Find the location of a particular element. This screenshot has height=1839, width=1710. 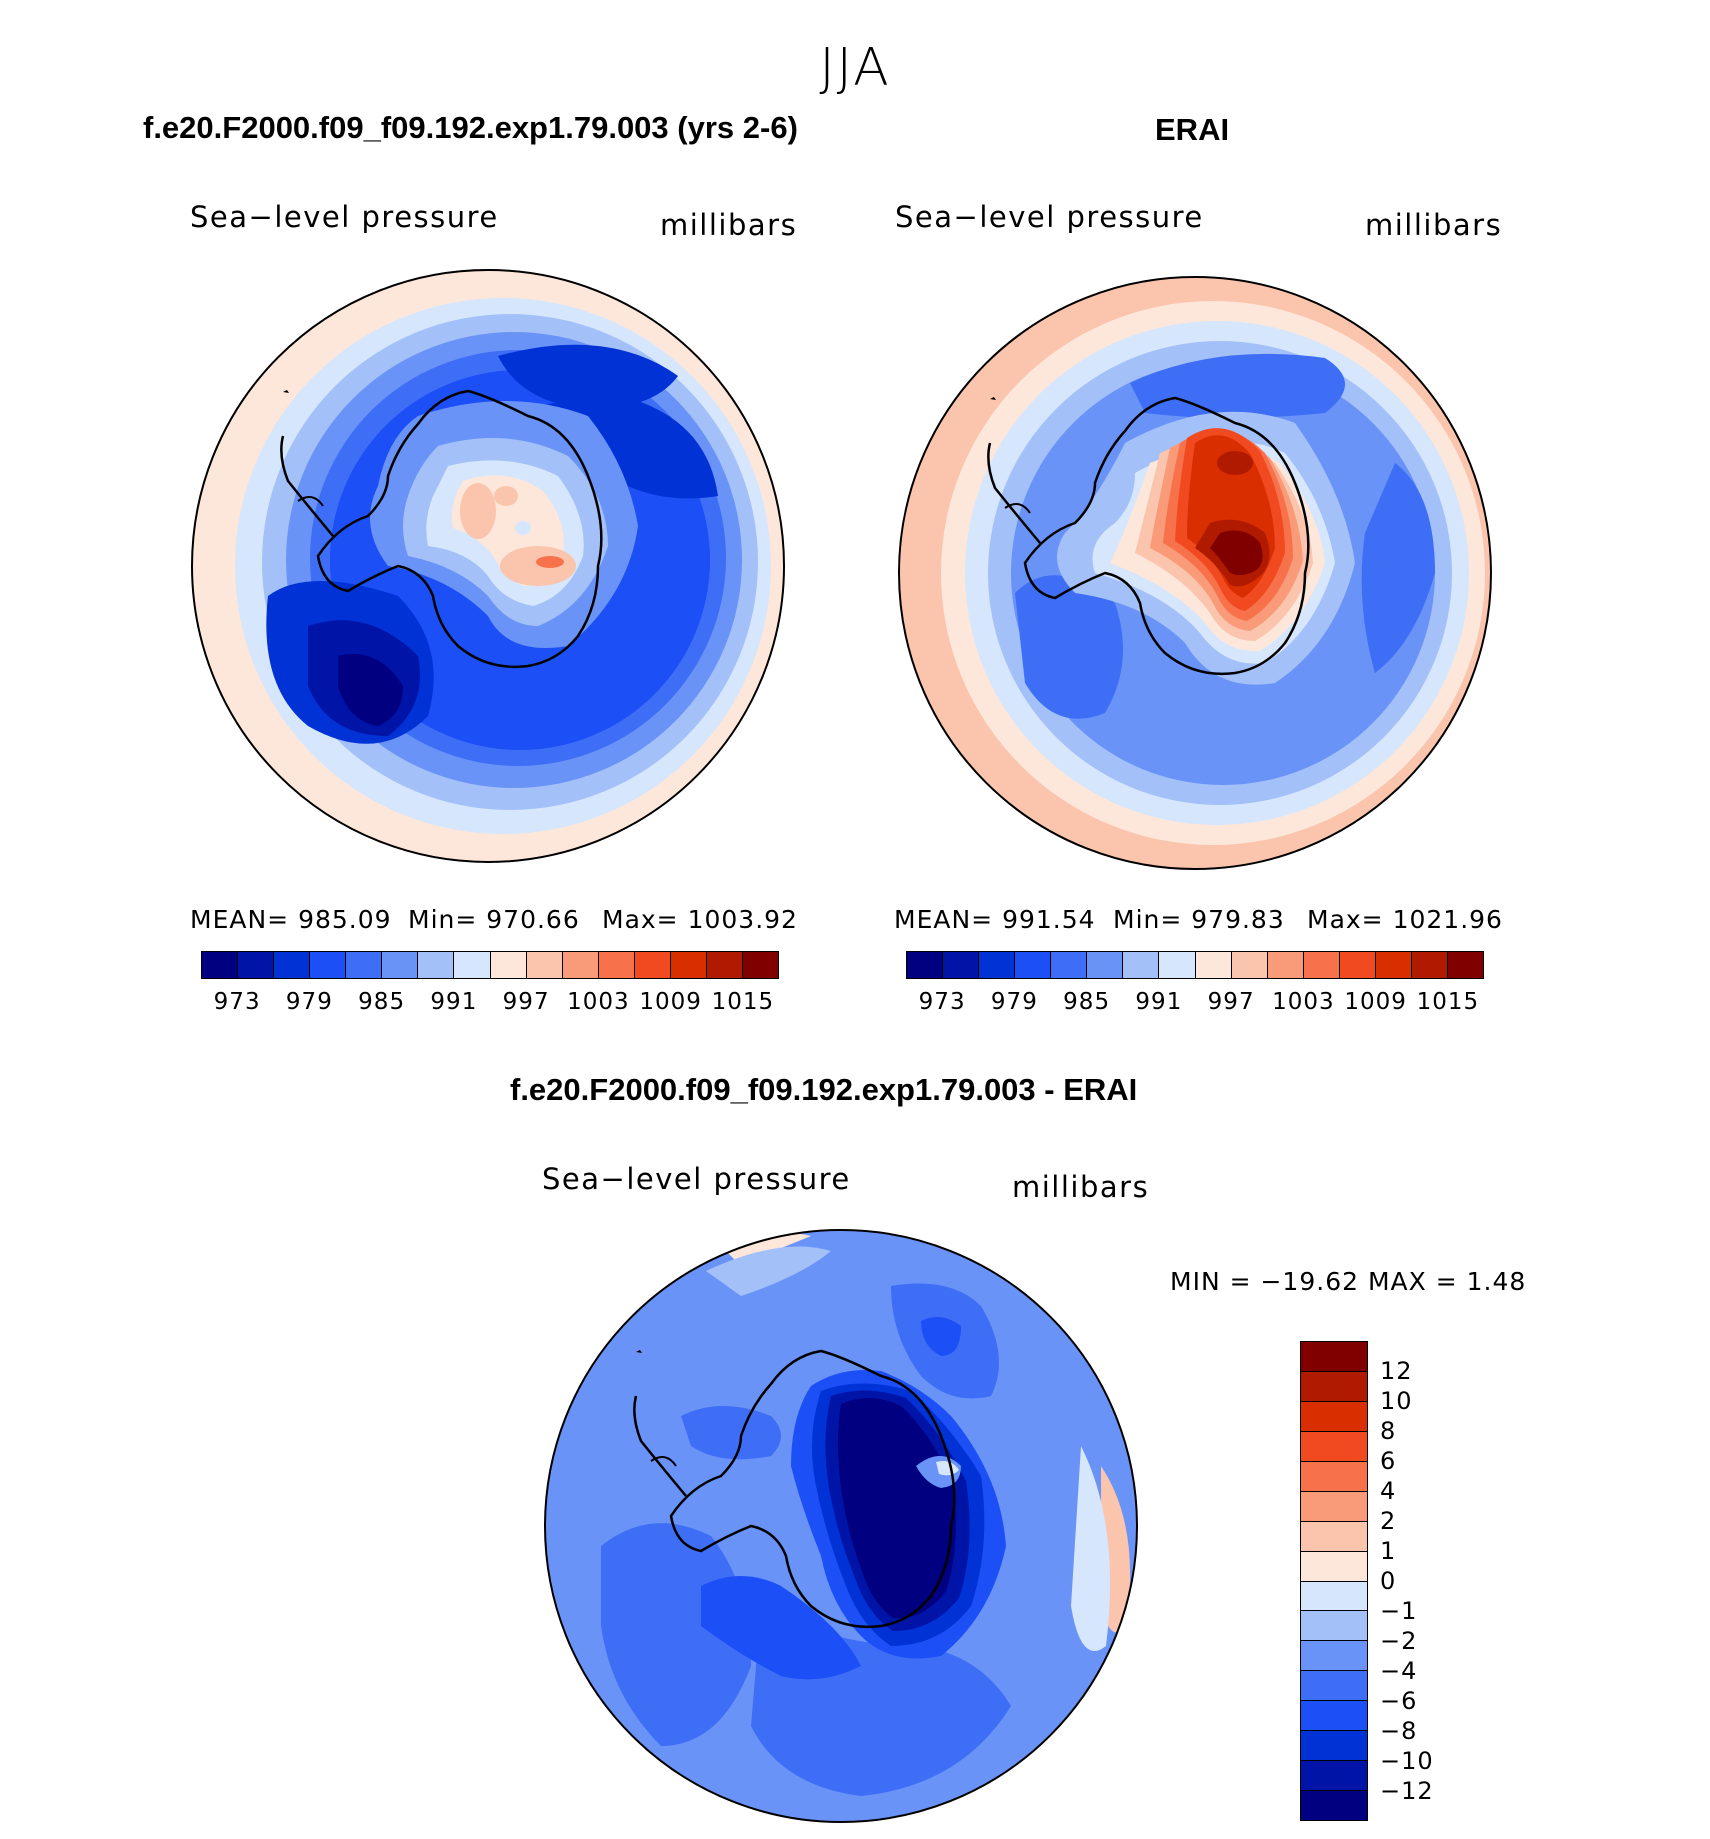

panel3-variable-label: Sea−level pressure is located at coordinates (696, 1179).